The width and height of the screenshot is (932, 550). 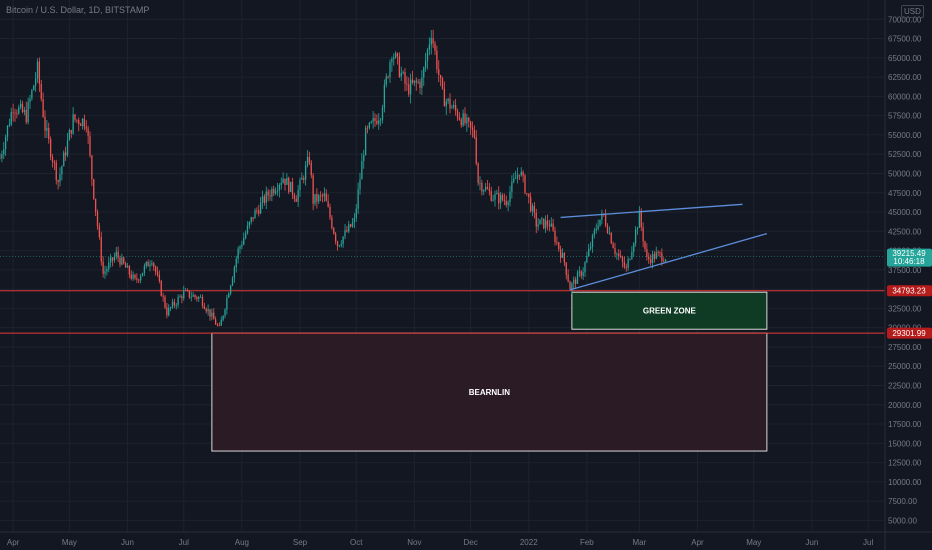 What do you see at coordinates (905, 154) in the screenshot?
I see `y-tick-label: 52500.00` at bounding box center [905, 154].